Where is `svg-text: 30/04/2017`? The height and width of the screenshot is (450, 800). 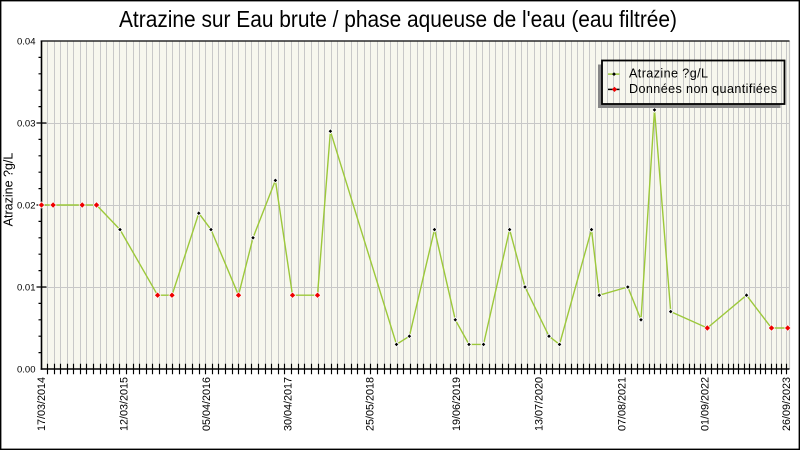
svg-text: 30/04/2017 is located at coordinates (289, 404).